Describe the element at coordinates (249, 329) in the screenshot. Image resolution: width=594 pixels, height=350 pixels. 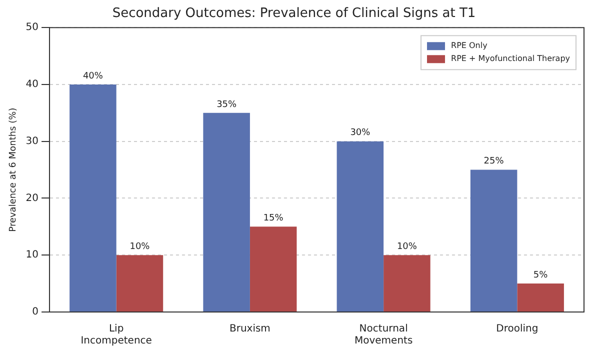
I see `x-tick-label: Bruxism` at that location.